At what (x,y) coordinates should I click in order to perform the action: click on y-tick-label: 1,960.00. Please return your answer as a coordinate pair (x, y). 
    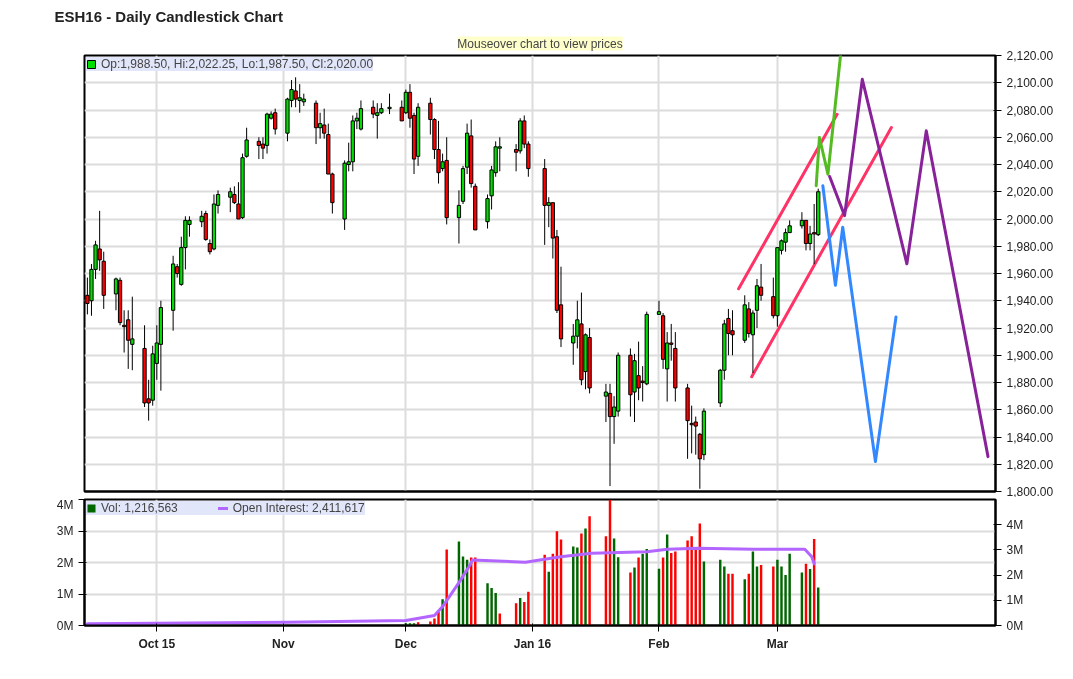
    Looking at the image, I should click on (1030, 274).